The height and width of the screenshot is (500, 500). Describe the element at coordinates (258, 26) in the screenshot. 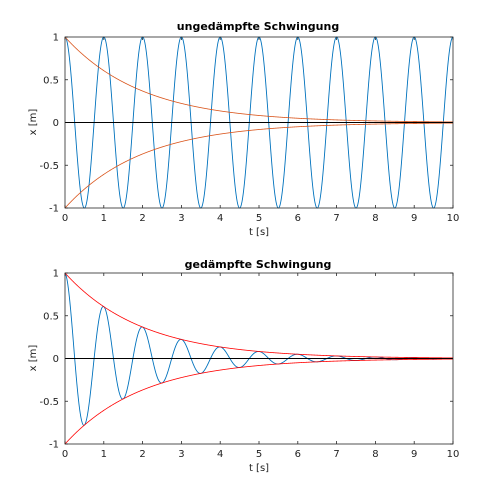

I see `plot-title: ungedämpfte Schwingung` at that location.